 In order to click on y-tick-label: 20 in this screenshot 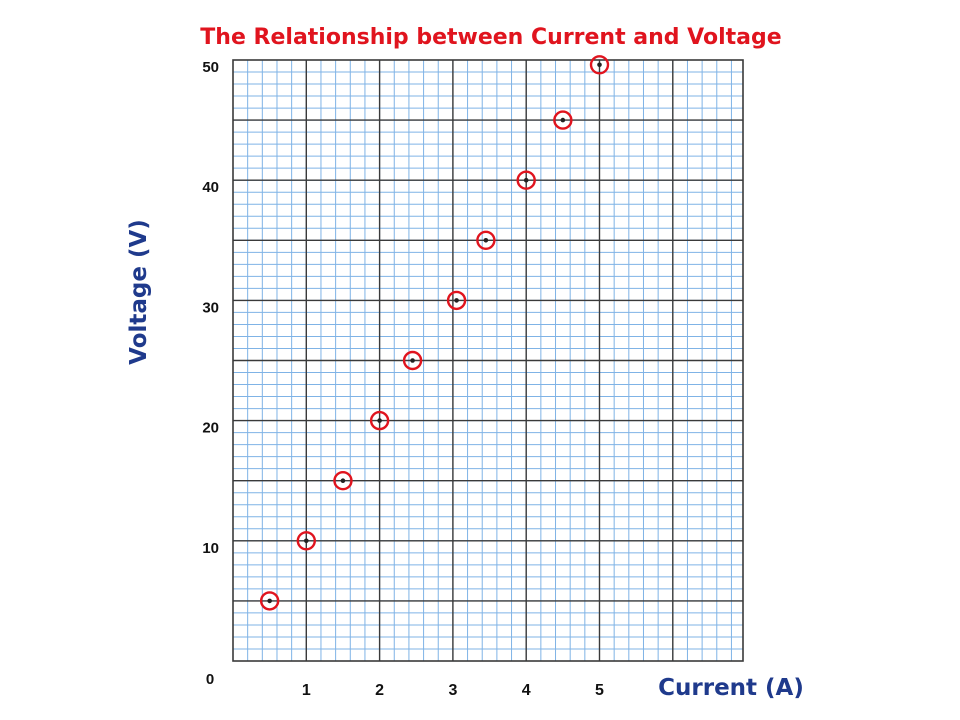, I will do `click(210, 428)`.